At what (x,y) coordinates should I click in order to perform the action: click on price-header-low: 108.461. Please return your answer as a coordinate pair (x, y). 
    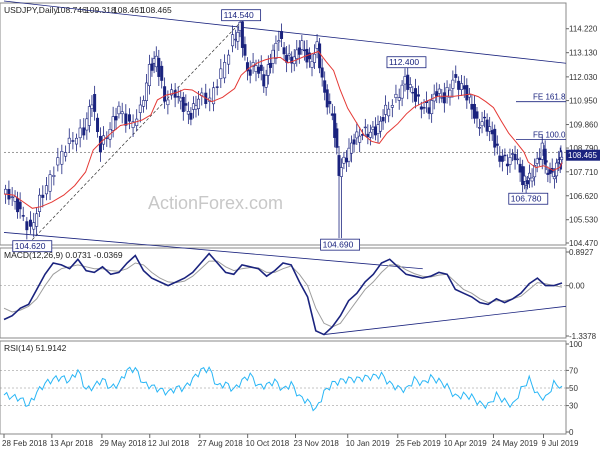
    Looking at the image, I should click on (128, 10).